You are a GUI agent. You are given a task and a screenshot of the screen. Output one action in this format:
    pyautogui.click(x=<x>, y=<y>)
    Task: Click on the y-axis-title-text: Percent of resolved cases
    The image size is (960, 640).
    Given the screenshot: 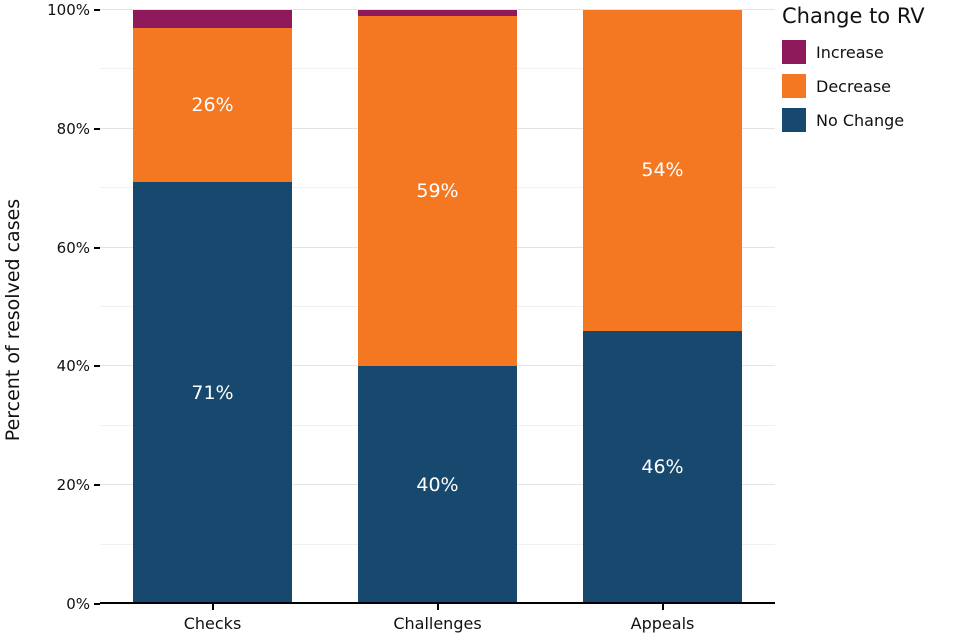 What is the action you would take?
    pyautogui.click(x=13, y=320)
    